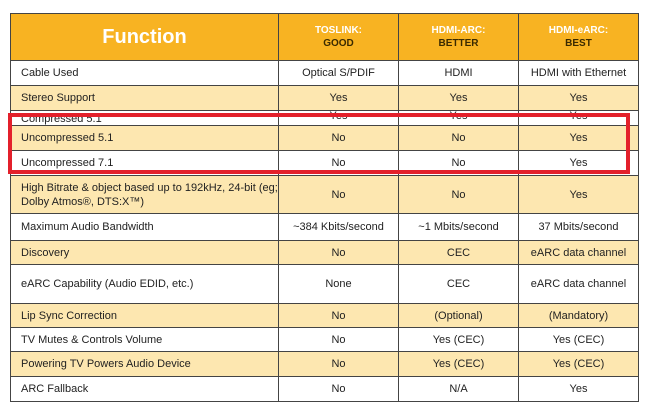  Describe the element at coordinates (458, 227) in the screenshot. I see `row-value-text: ~1 Mbits/second` at that location.